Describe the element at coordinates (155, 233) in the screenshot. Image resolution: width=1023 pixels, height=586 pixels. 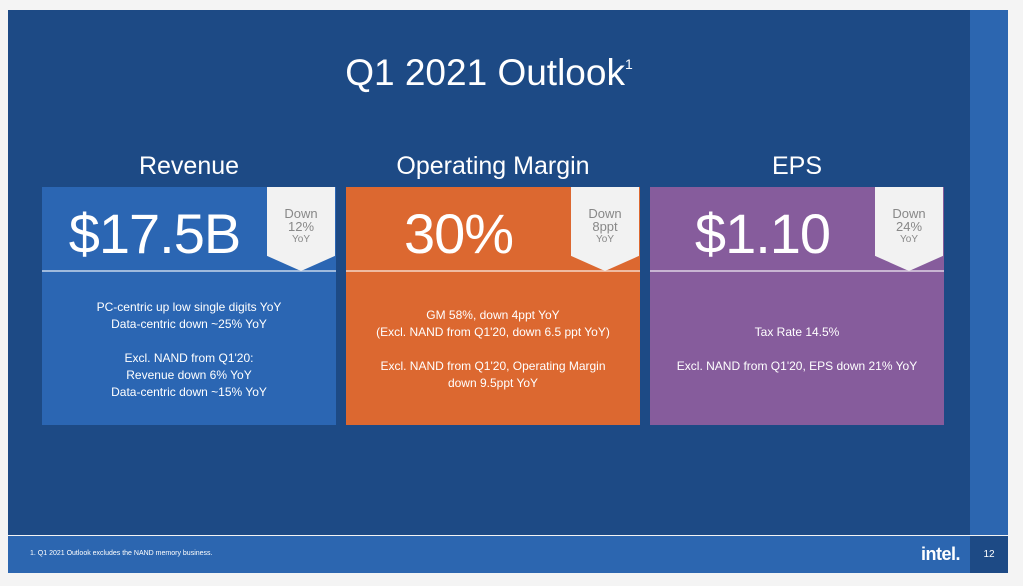
I see `revenue-value: $17.5B` at that location.